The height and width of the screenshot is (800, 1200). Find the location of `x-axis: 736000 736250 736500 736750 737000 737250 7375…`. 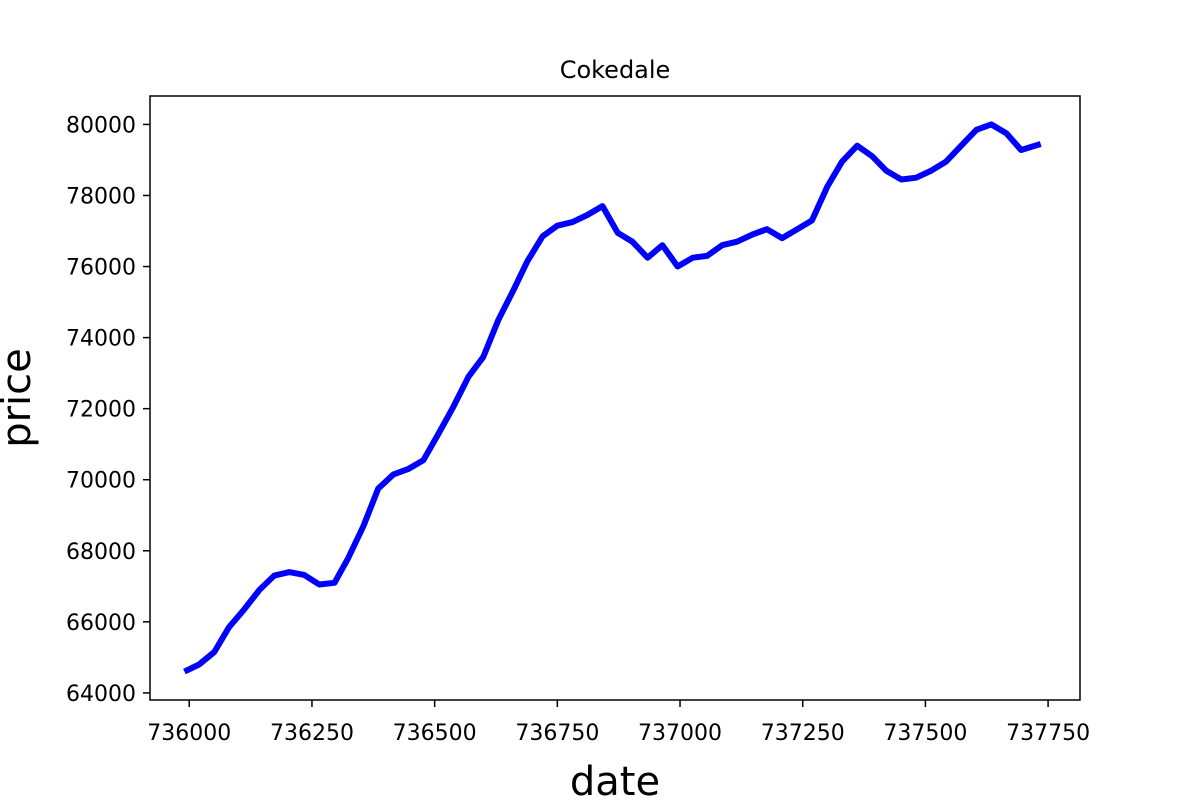

x-axis: 736000 736250 736500 736750 737000 737250 7375… is located at coordinates (618, 723).